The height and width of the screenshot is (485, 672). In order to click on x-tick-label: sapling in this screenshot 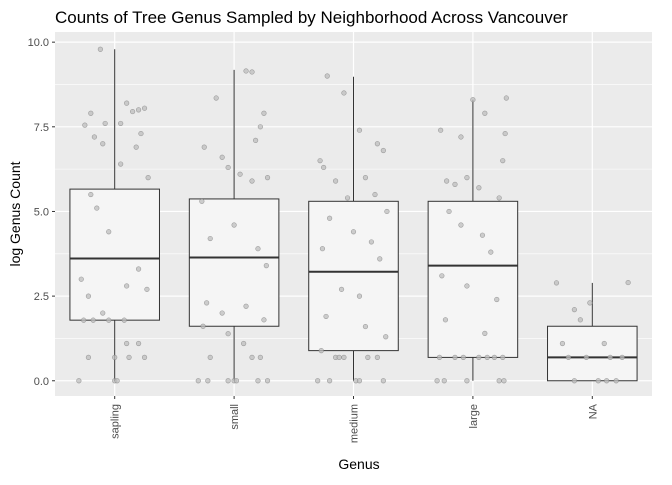, I will do `click(116, 421)`.